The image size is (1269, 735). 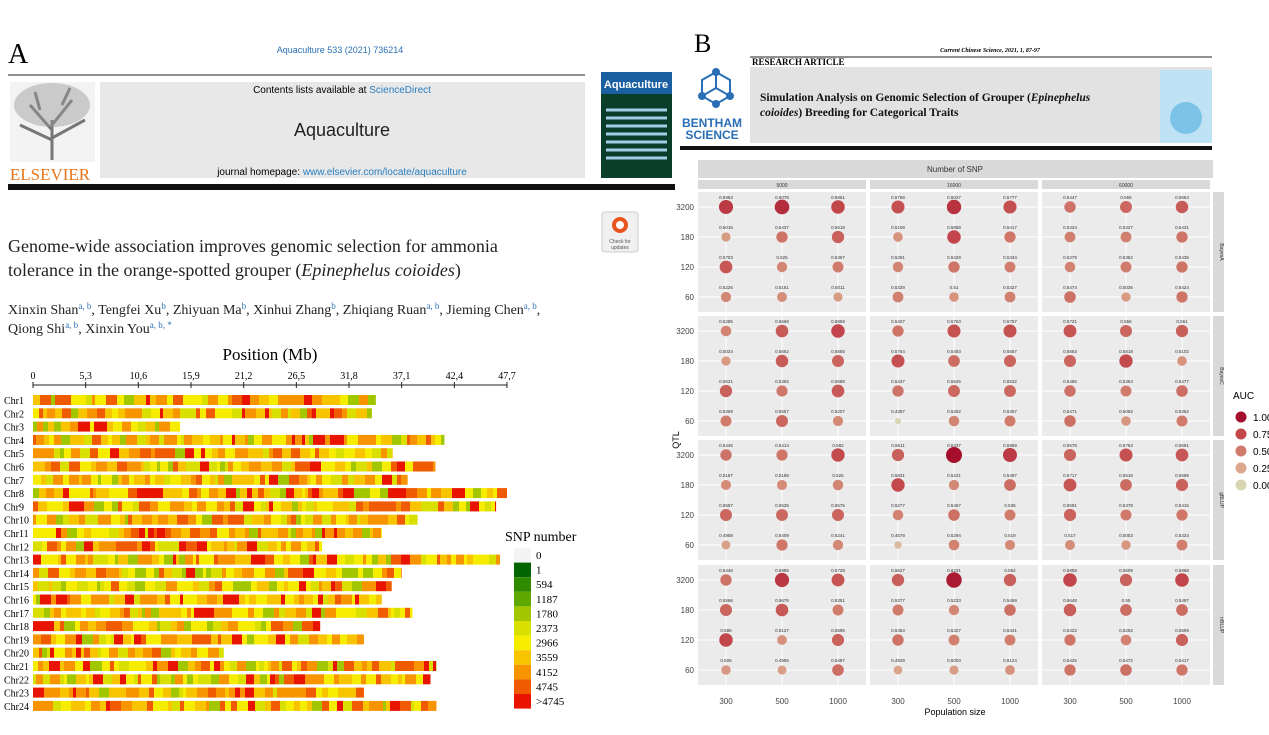 I want to click on value-label: 0.5627, so click(x=898, y=570).